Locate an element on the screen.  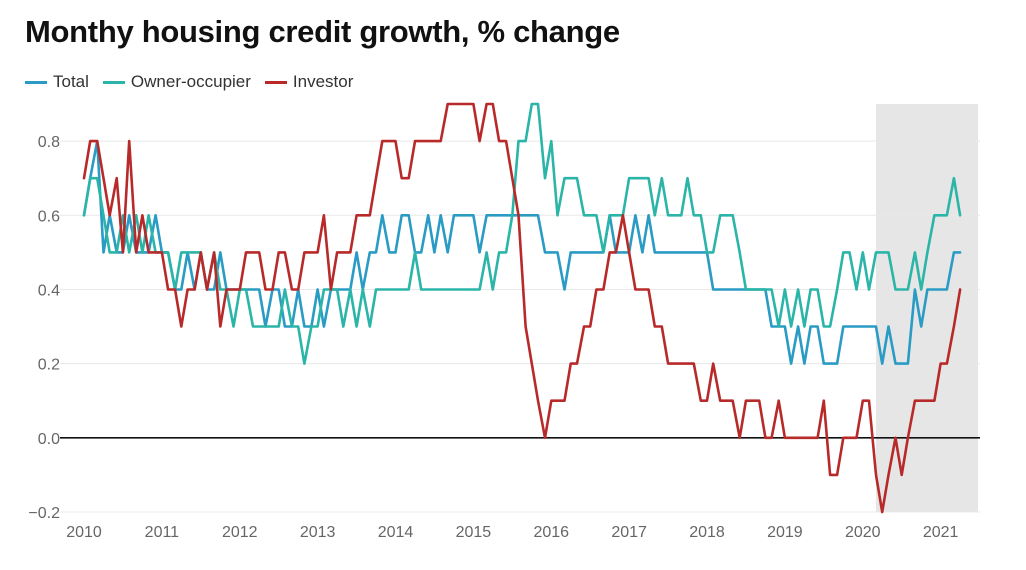
y-tick-label: 0.0 is located at coordinates (49, 439).